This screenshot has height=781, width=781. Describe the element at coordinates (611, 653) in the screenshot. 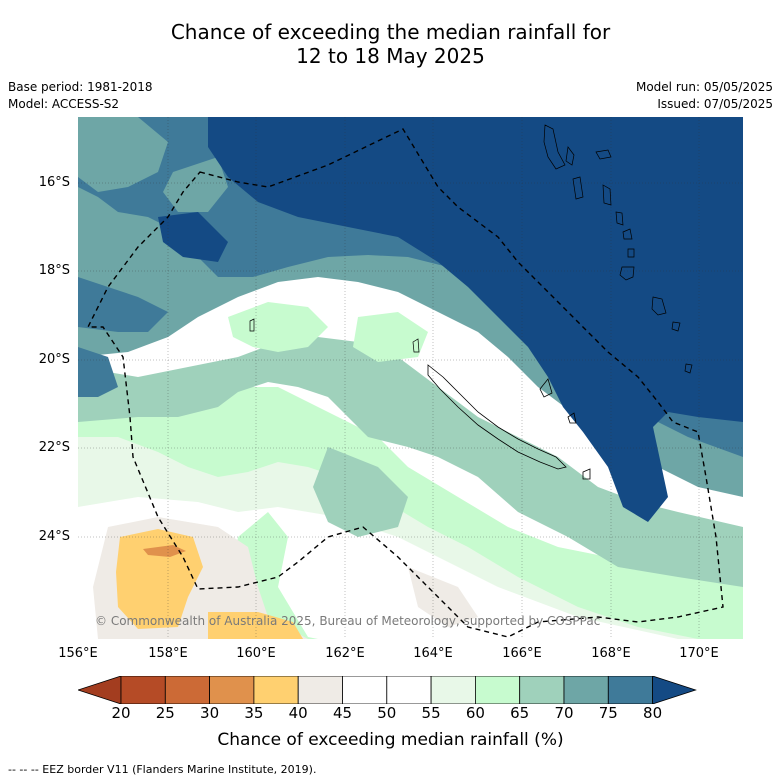

I see `lon-tick-168e: 168°E` at that location.